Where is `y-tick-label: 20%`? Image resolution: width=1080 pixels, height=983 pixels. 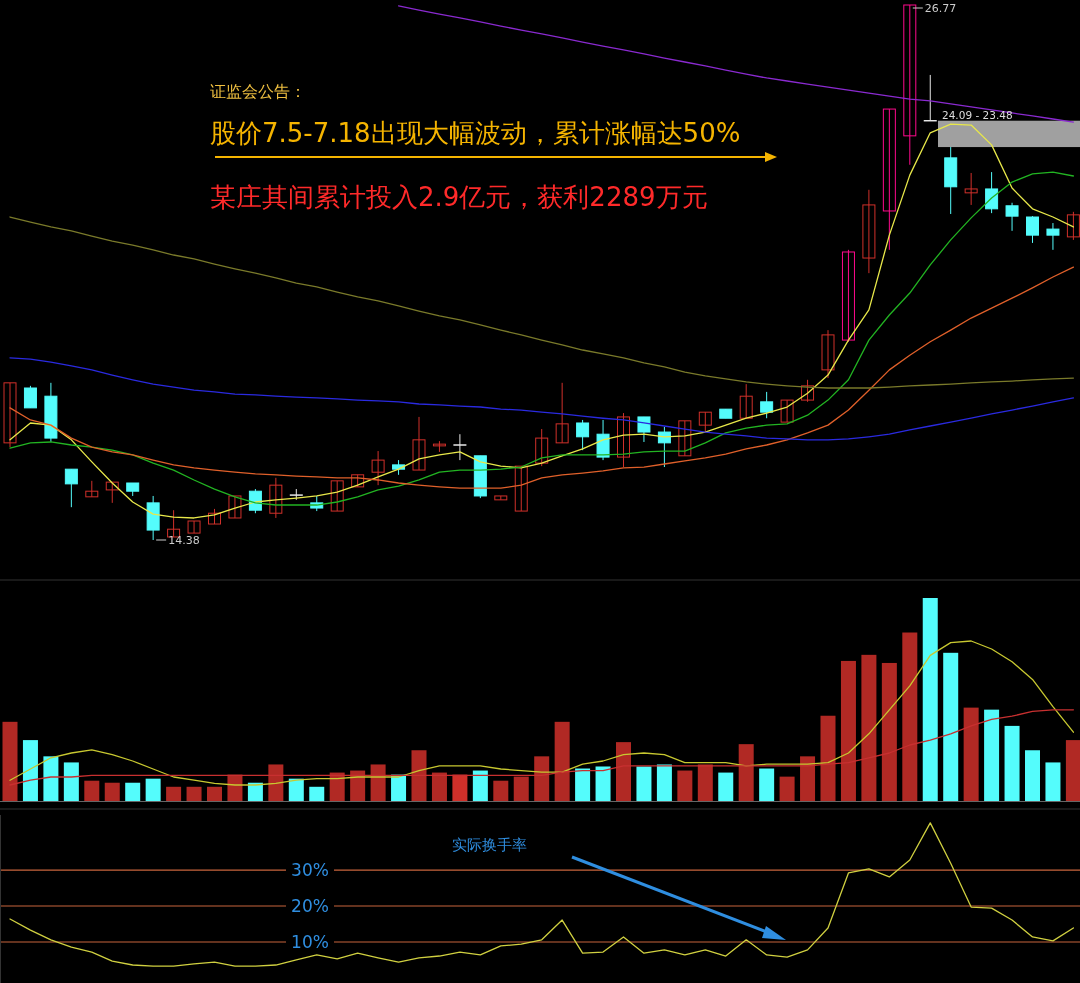
y-tick-label: 20% is located at coordinates (310, 906).